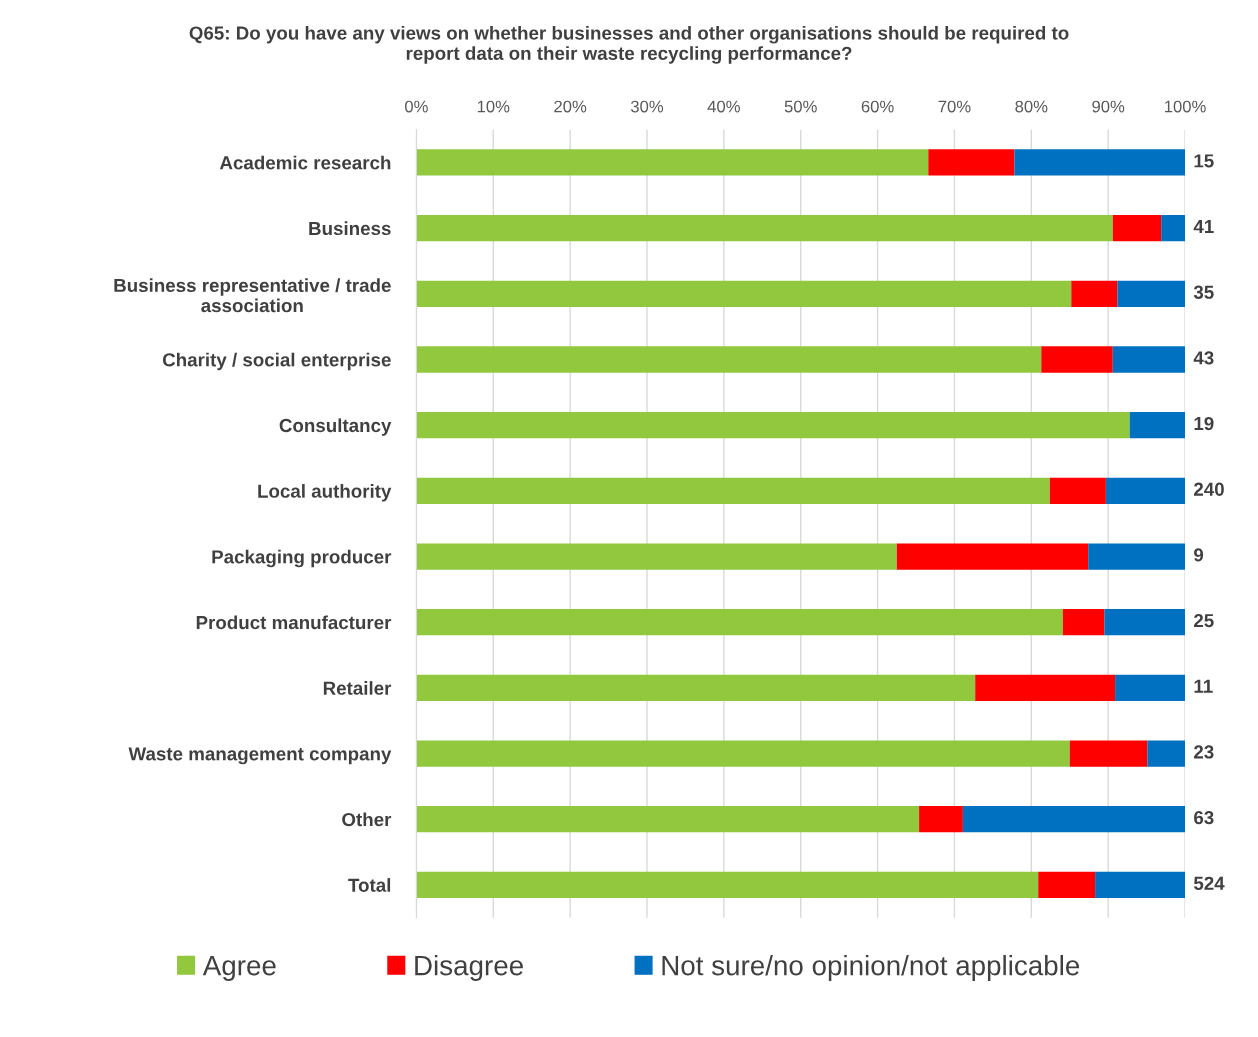  Describe the element at coordinates (1203, 226) in the screenshot. I see `text: 41` at that location.